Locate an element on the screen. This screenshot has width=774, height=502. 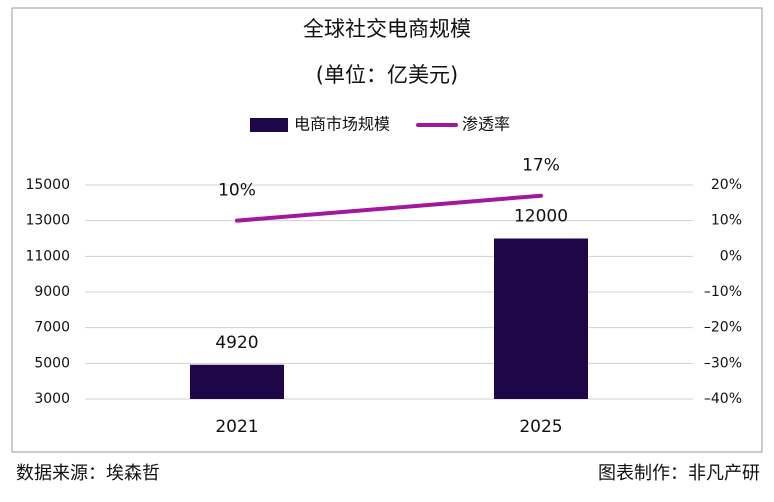
bar-value-label: 4920 is located at coordinates (236, 343).